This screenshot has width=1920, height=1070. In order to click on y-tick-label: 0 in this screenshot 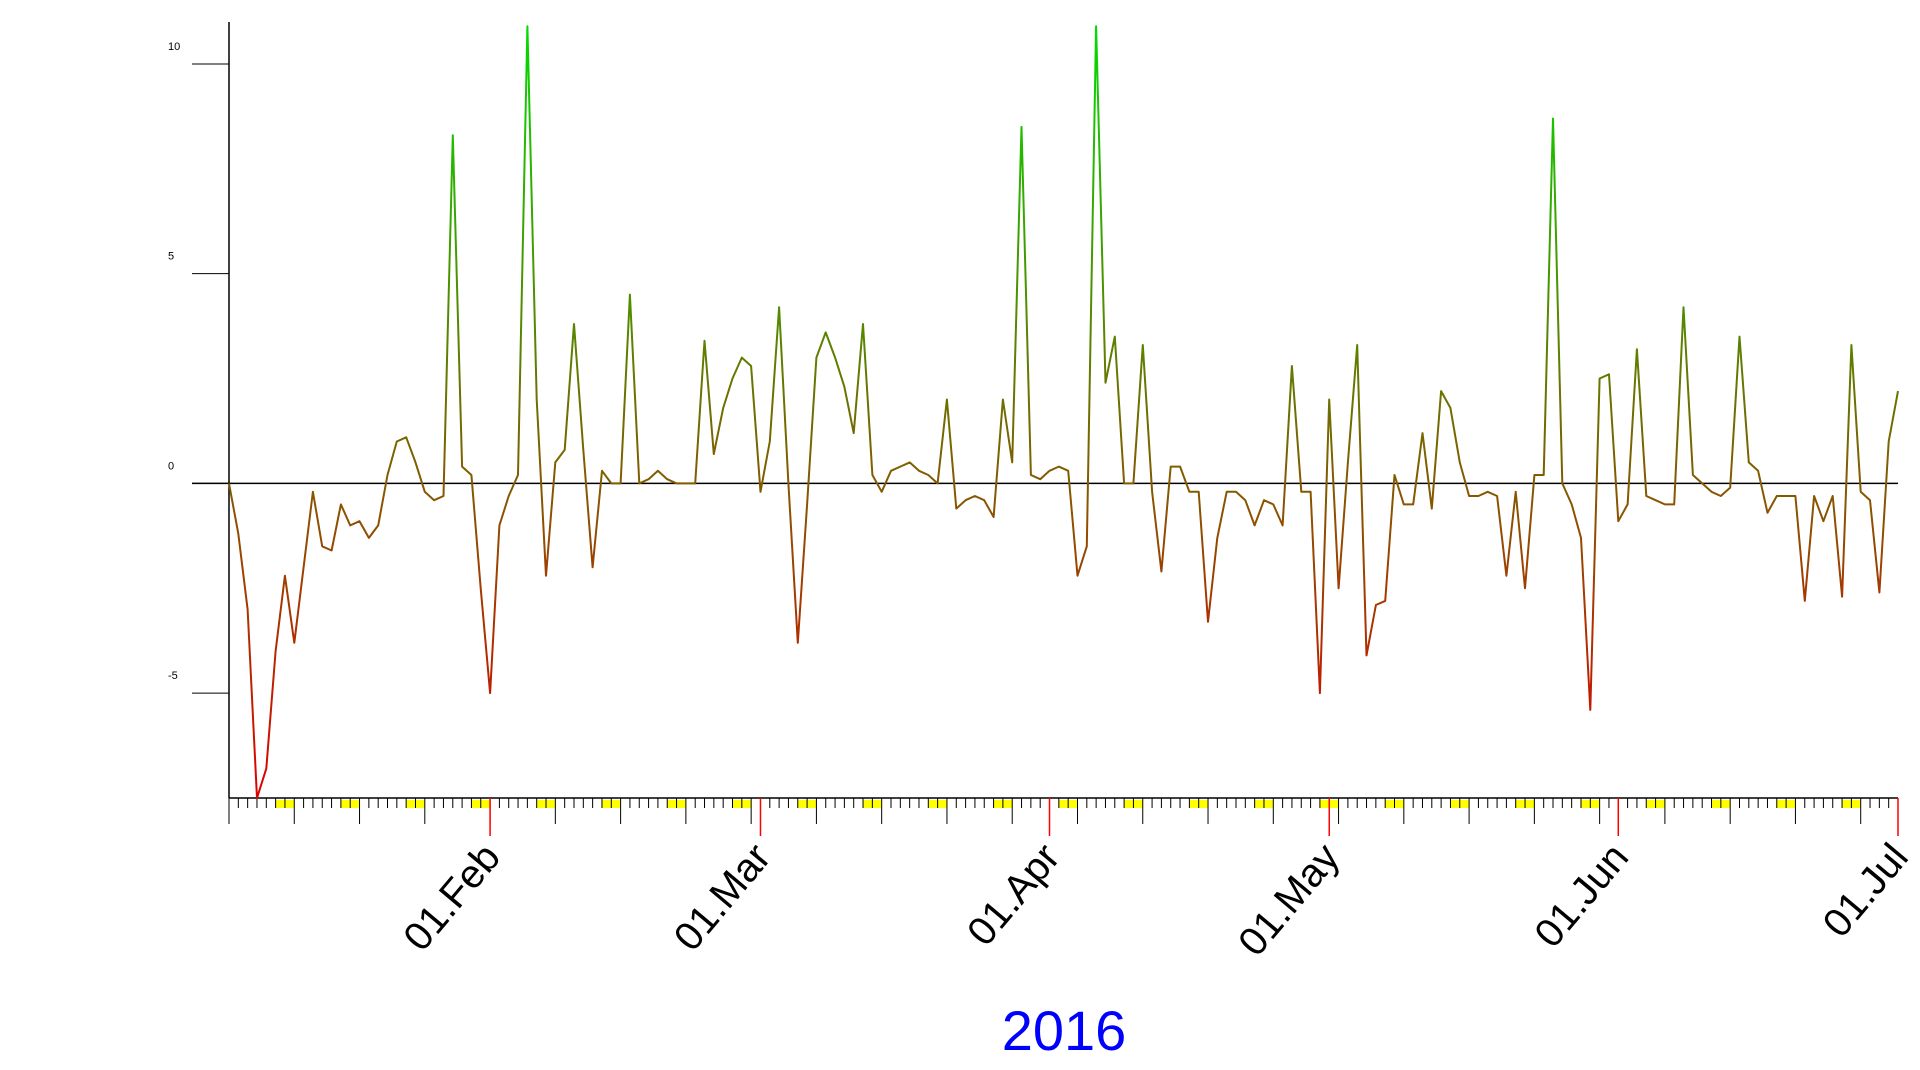, I will do `click(171, 466)`.